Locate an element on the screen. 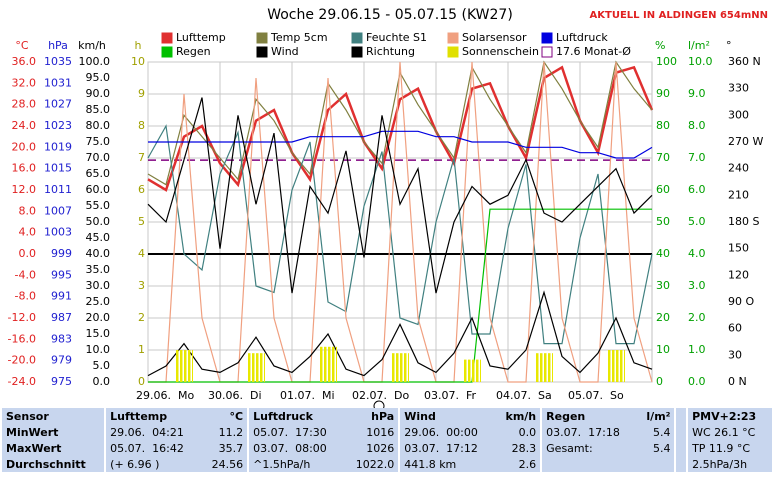  y-tick-label: 2 is located at coordinates (141, 317).